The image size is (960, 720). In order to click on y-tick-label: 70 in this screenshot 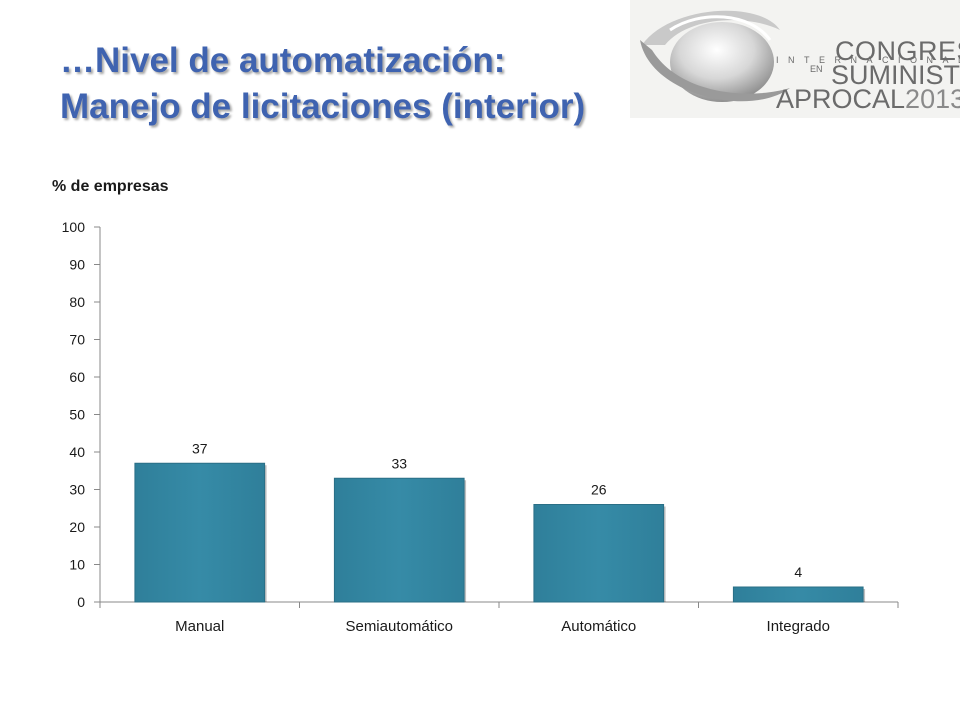, I will do `click(77, 340)`.